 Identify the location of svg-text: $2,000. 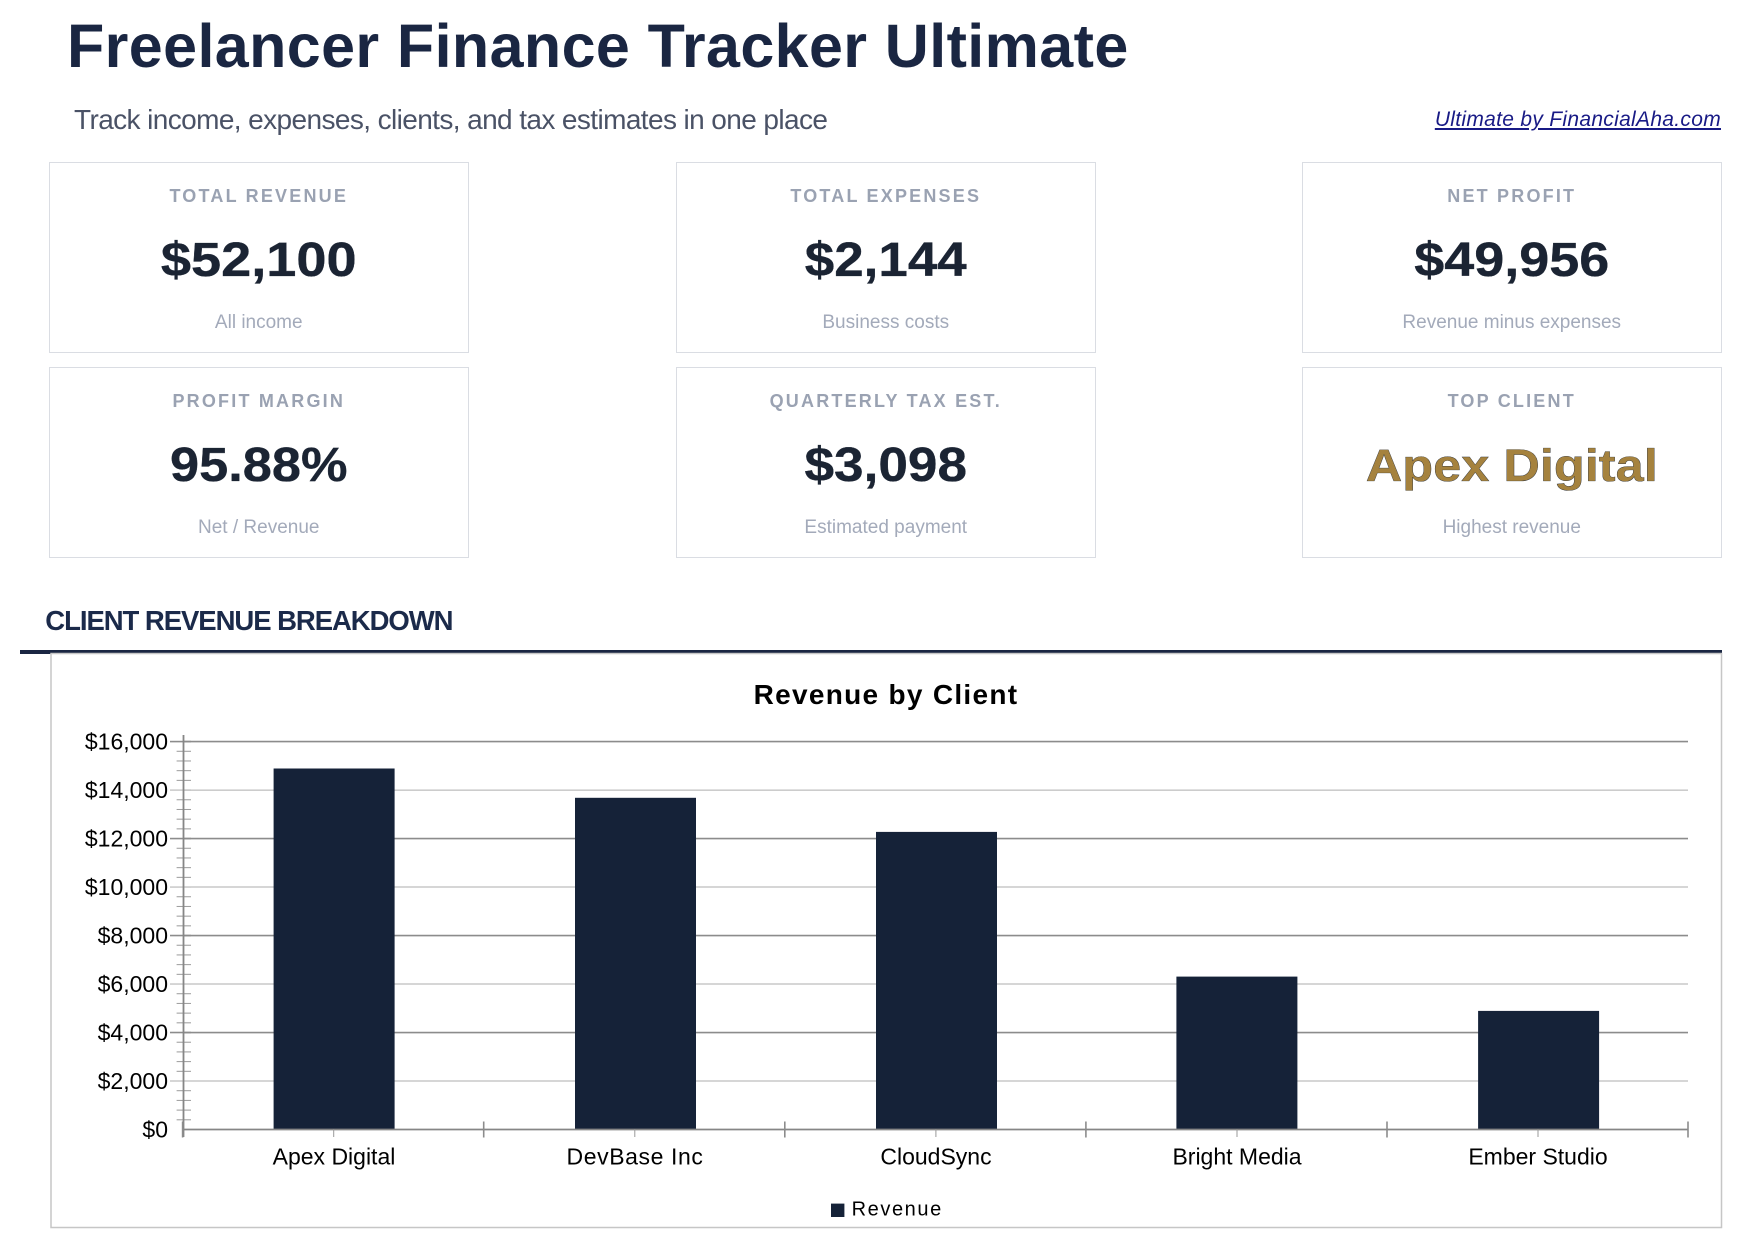
(133, 1081).